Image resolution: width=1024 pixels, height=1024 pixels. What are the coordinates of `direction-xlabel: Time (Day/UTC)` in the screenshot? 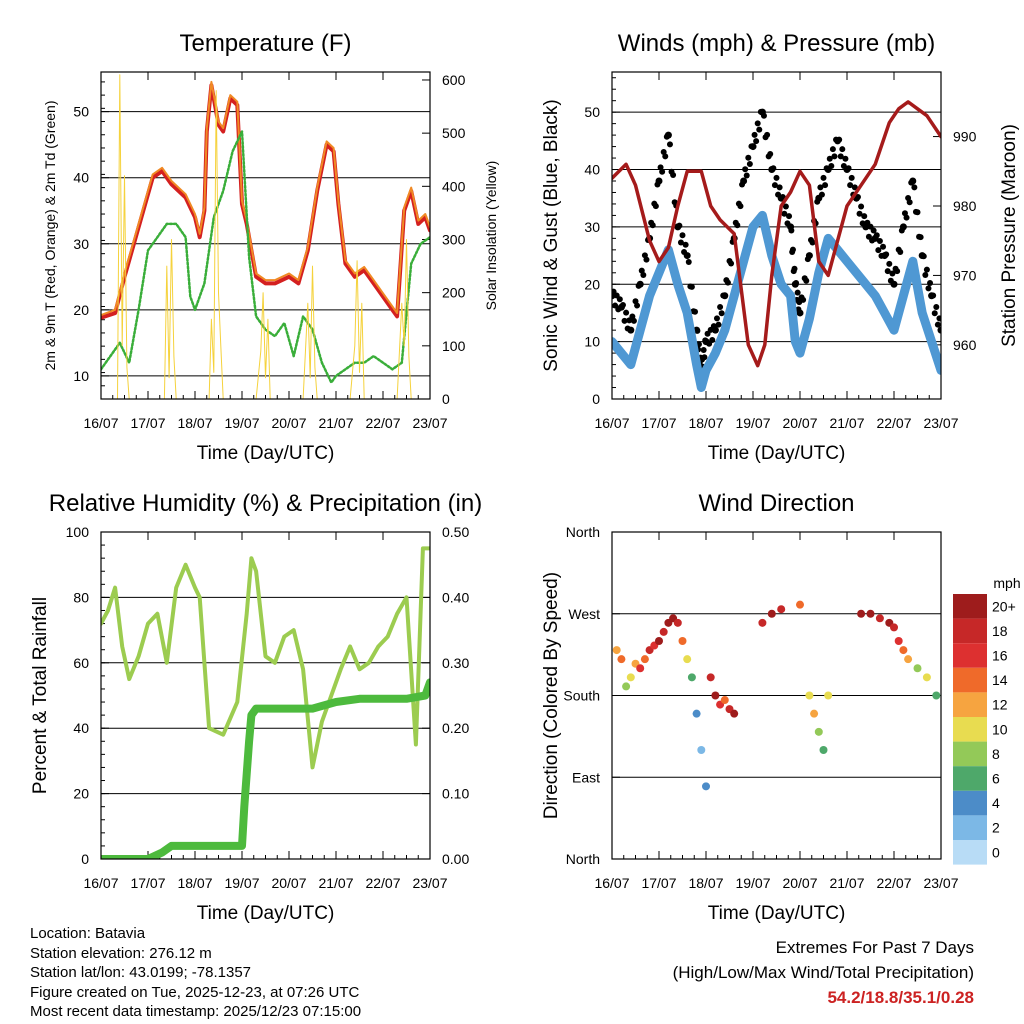 It's located at (777, 913).